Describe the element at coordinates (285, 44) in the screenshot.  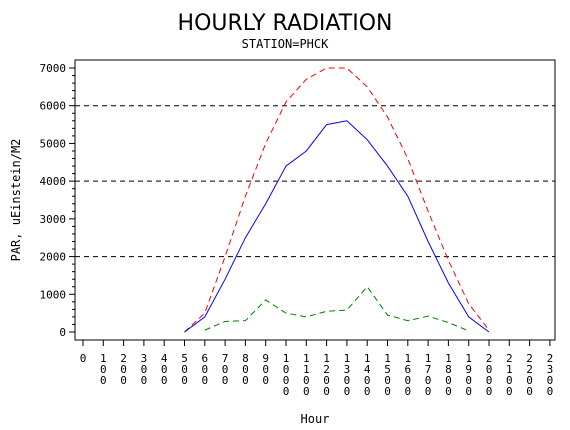
I see `chart-subtitle: STATION=PHCK` at that location.